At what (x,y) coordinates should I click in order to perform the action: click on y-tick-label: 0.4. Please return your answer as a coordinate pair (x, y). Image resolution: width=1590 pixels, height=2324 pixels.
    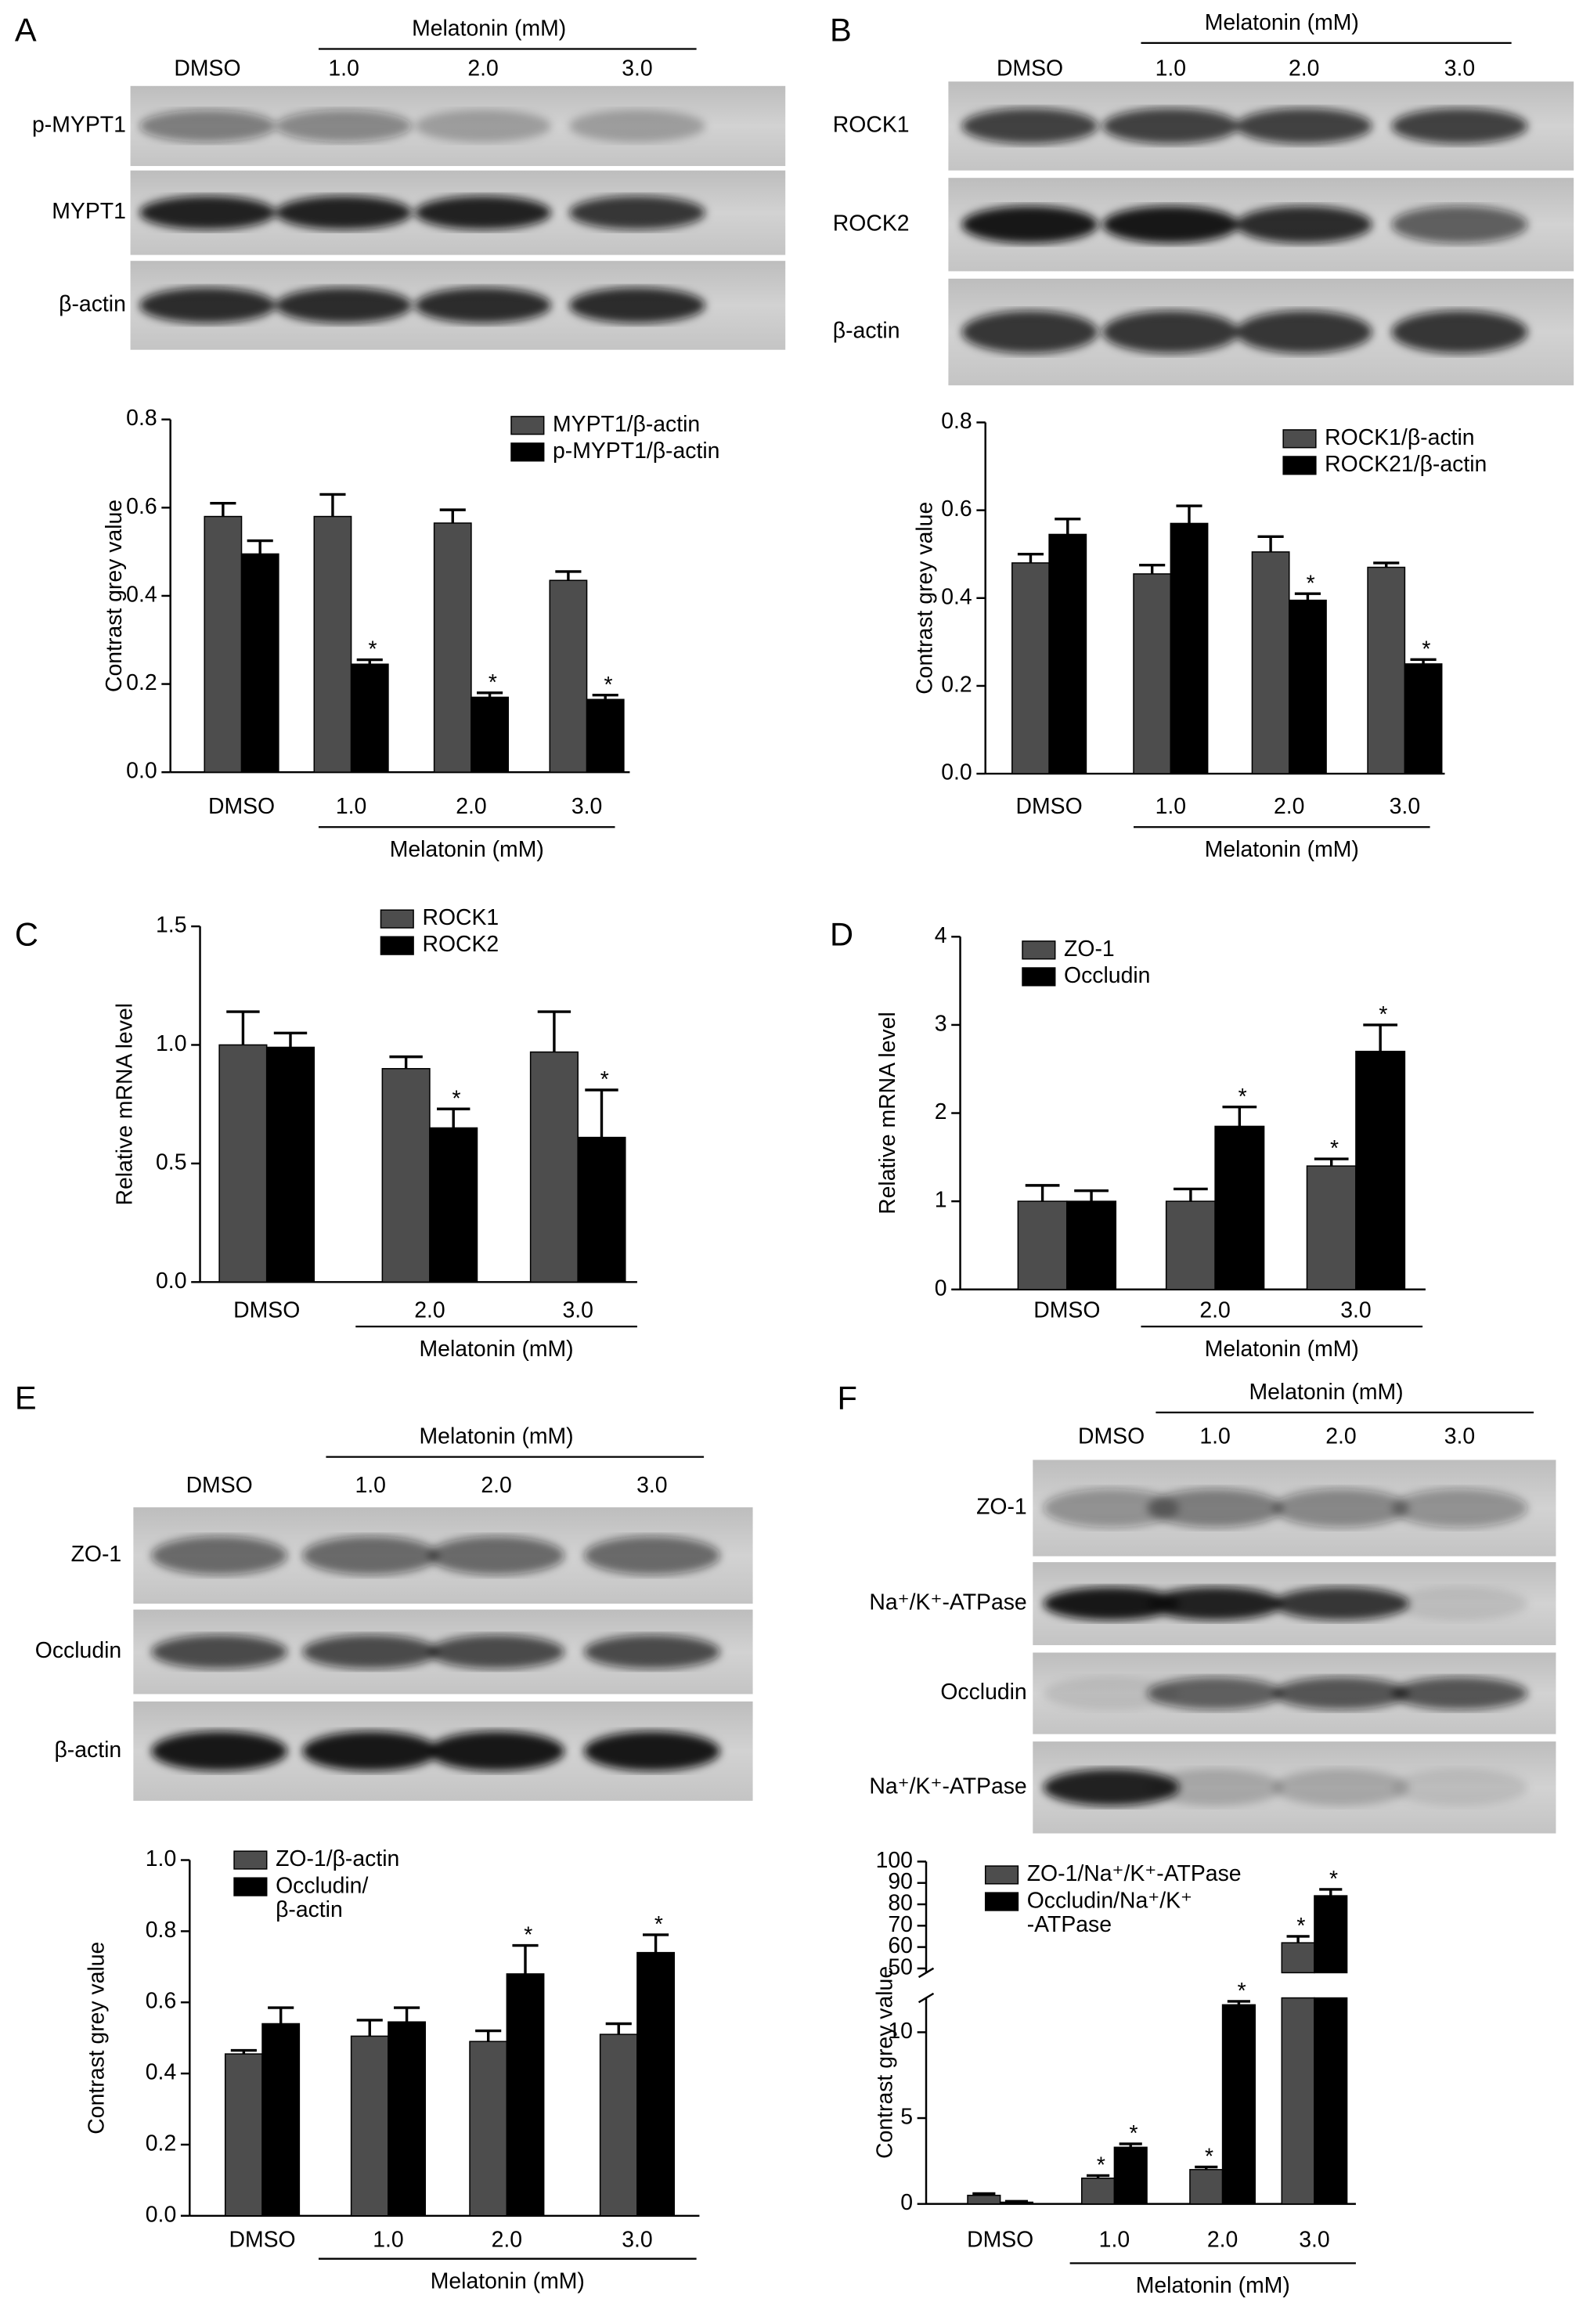
    Looking at the image, I should click on (142, 594).